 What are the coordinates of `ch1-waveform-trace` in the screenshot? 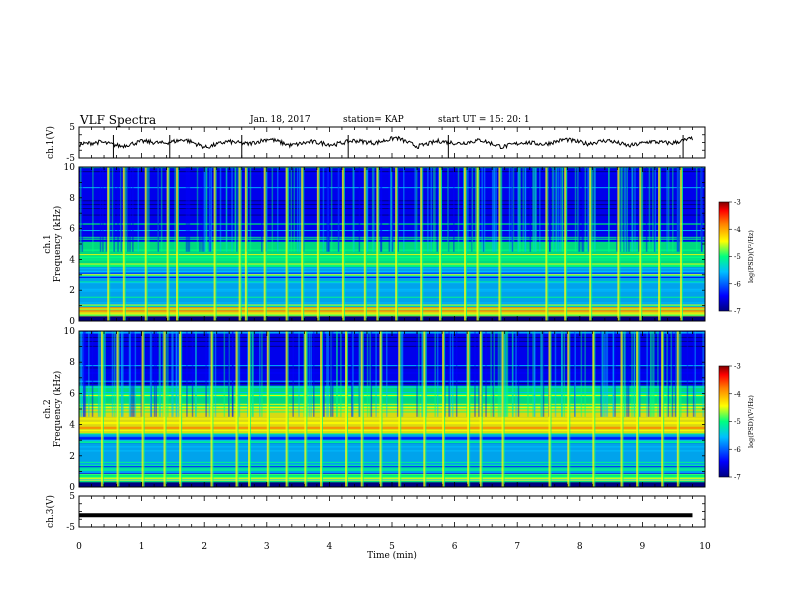 It's located at (385, 142).